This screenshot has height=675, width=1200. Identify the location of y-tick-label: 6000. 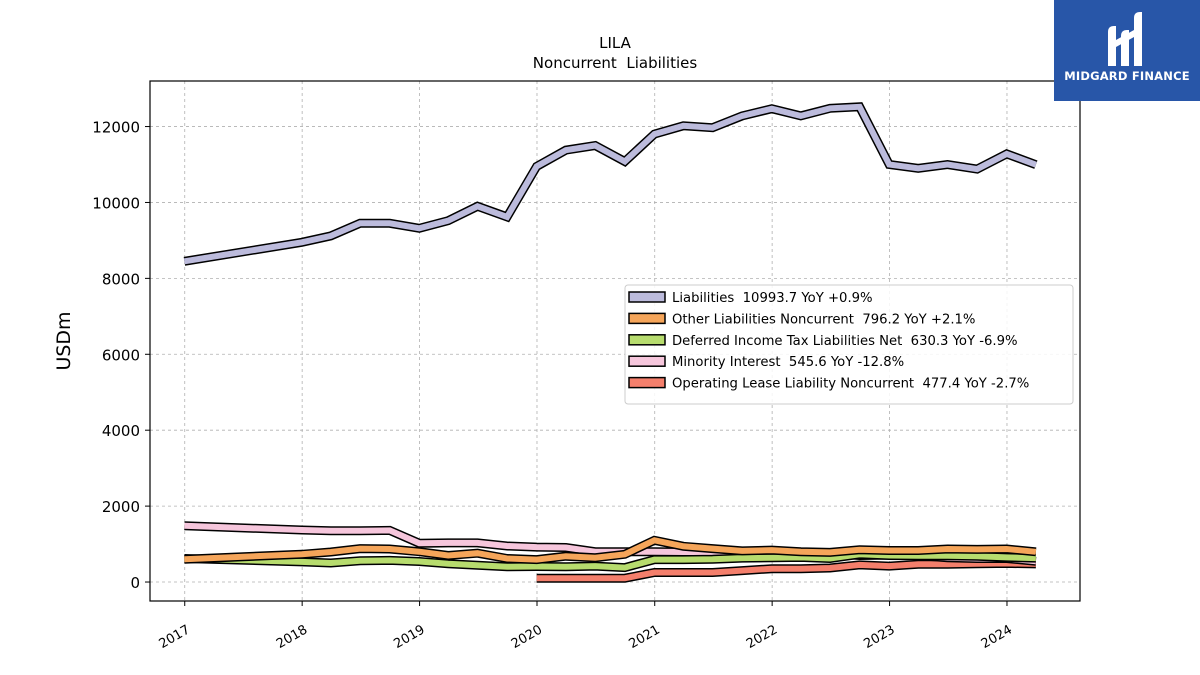
(121, 355).